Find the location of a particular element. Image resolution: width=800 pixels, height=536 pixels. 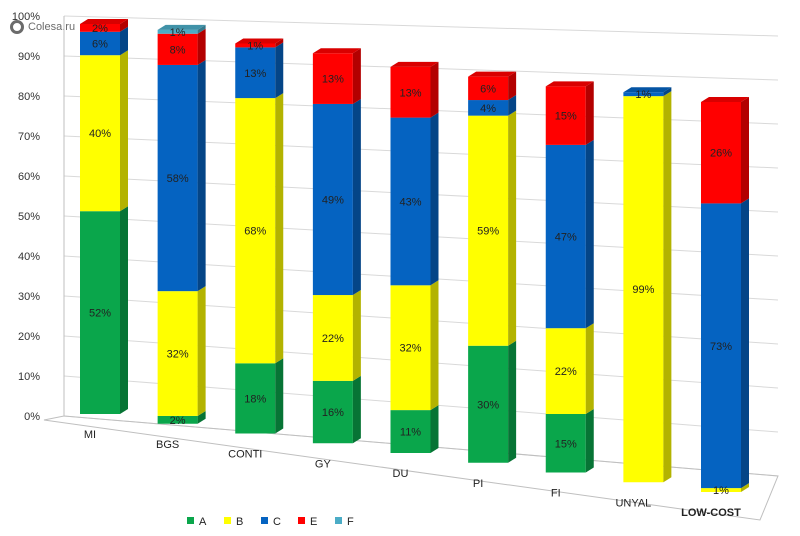

legend-label: C is located at coordinates (277, 522).